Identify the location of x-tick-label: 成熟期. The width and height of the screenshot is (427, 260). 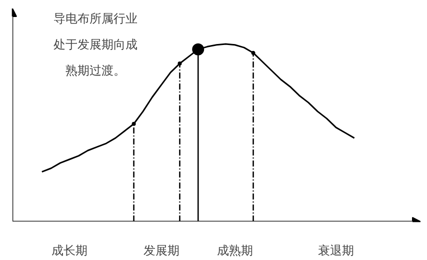
(234, 251).